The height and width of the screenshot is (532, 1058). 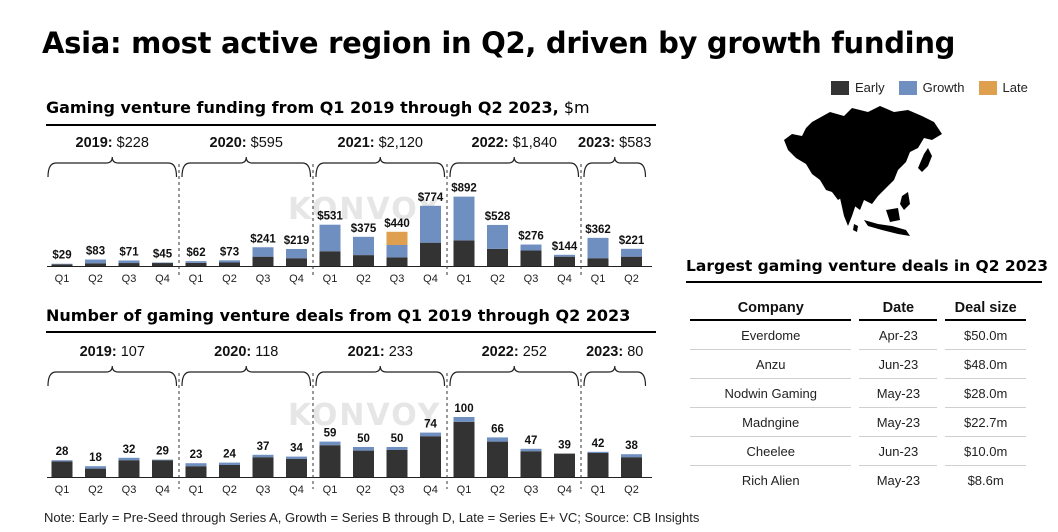 What do you see at coordinates (228, 143) in the screenshot?
I see `year-label-year: 2020:` at bounding box center [228, 143].